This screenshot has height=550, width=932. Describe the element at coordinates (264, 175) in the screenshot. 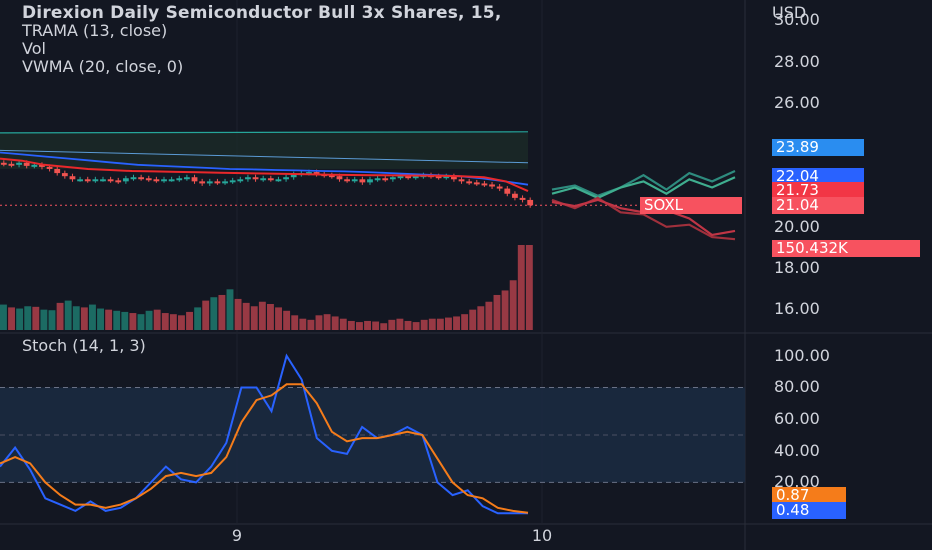

I see `trama-line` at that location.